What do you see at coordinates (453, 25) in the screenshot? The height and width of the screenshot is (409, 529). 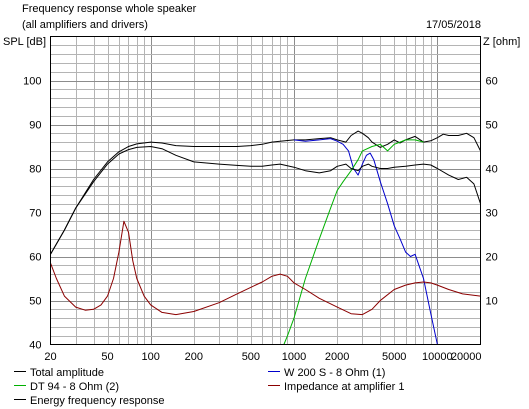 I see `chart-date: 17/05/2018` at bounding box center [453, 25].